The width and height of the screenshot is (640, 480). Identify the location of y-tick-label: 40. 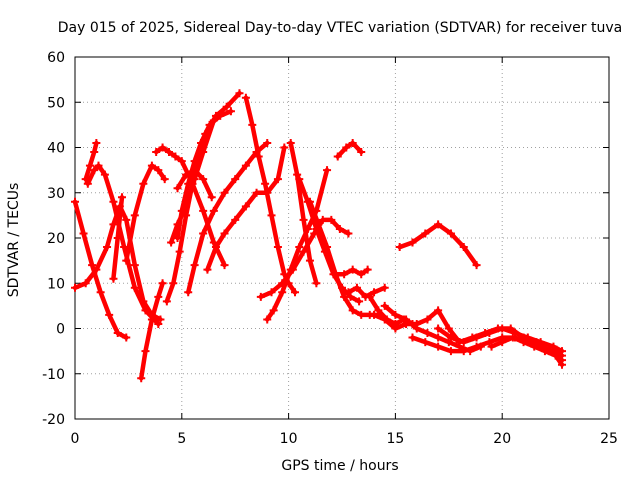
(56, 149).